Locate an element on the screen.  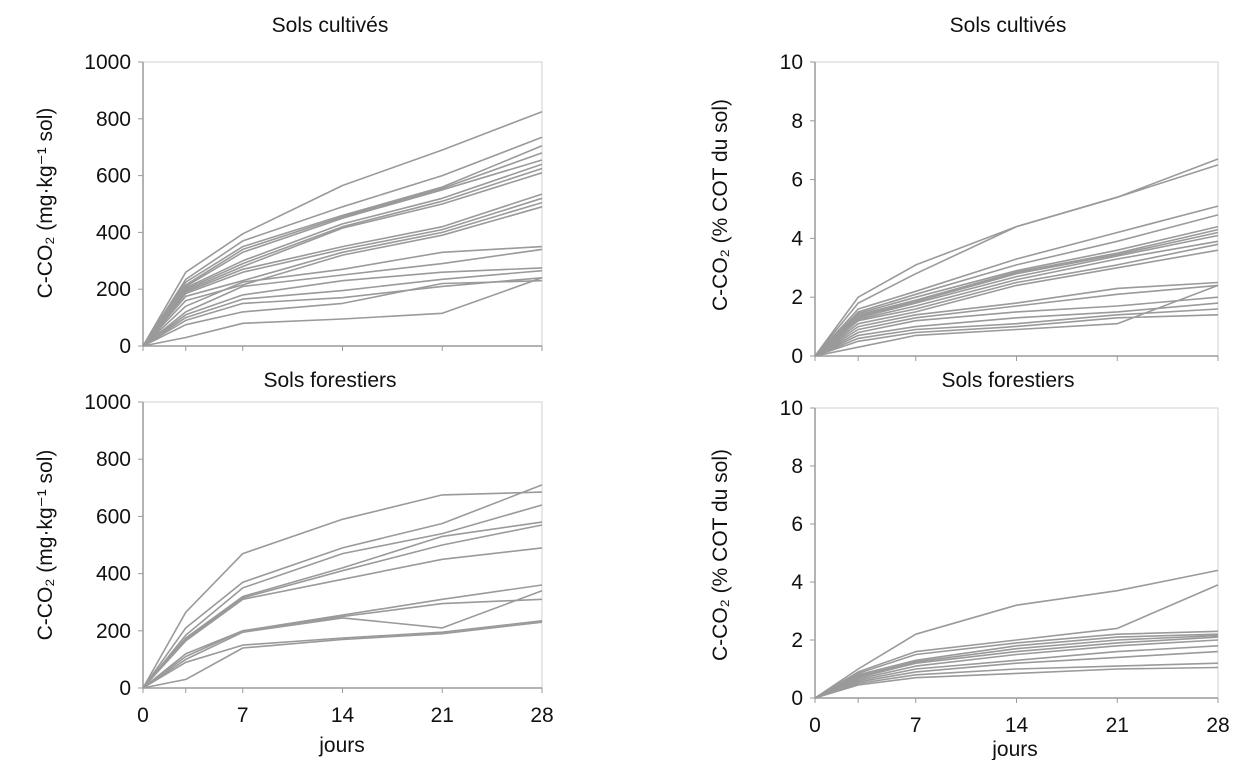
plot-area: 0 2 4 6 8 10 is located at coordinates (999, 209).